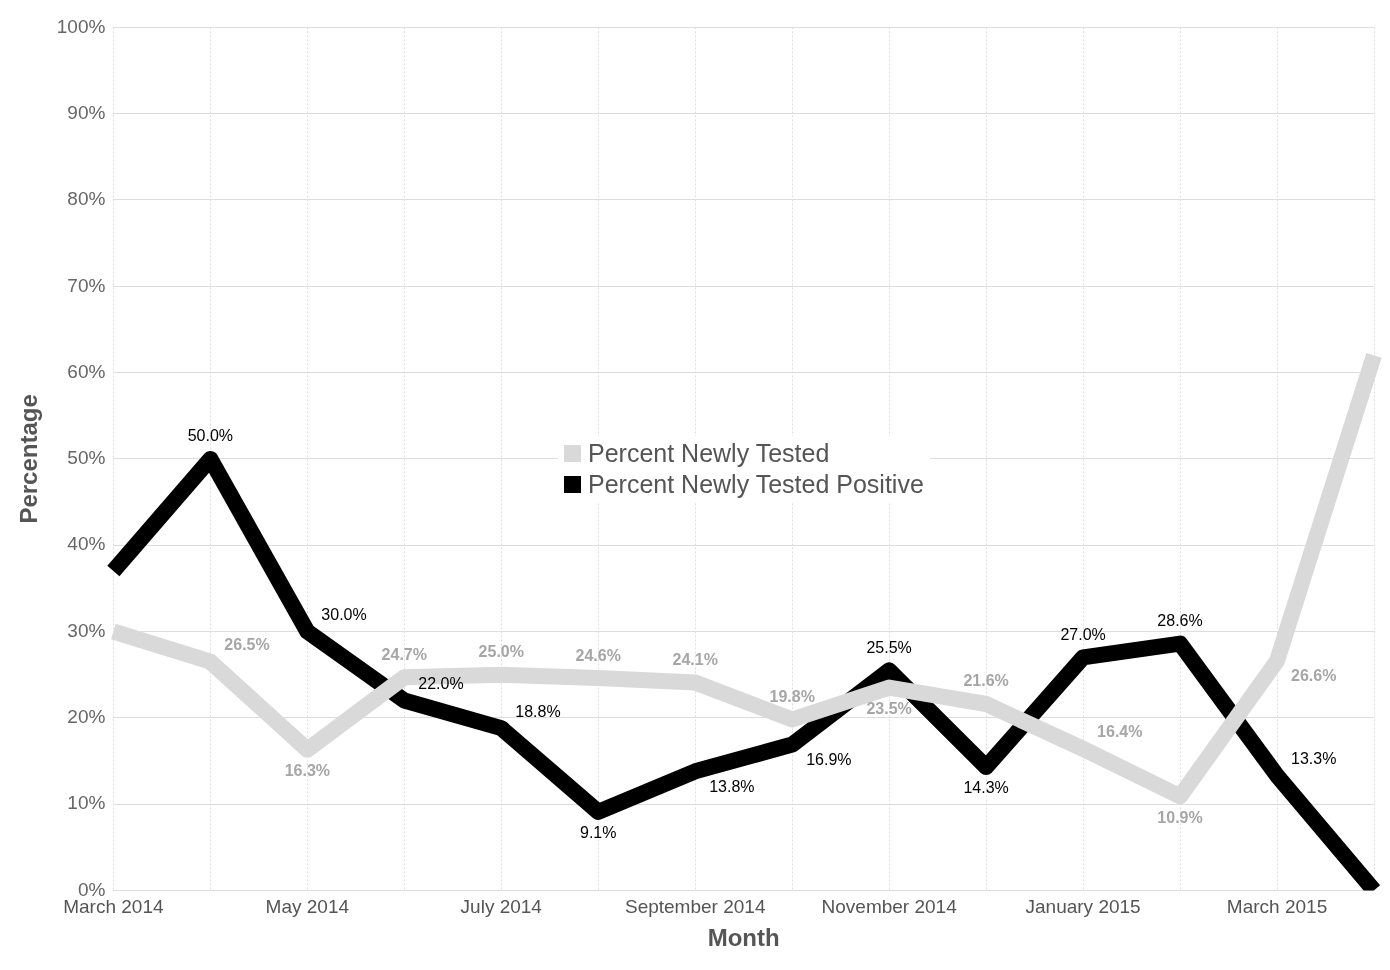 The image size is (1390, 970). I want to click on data-label: 21.6%, so click(986, 681).